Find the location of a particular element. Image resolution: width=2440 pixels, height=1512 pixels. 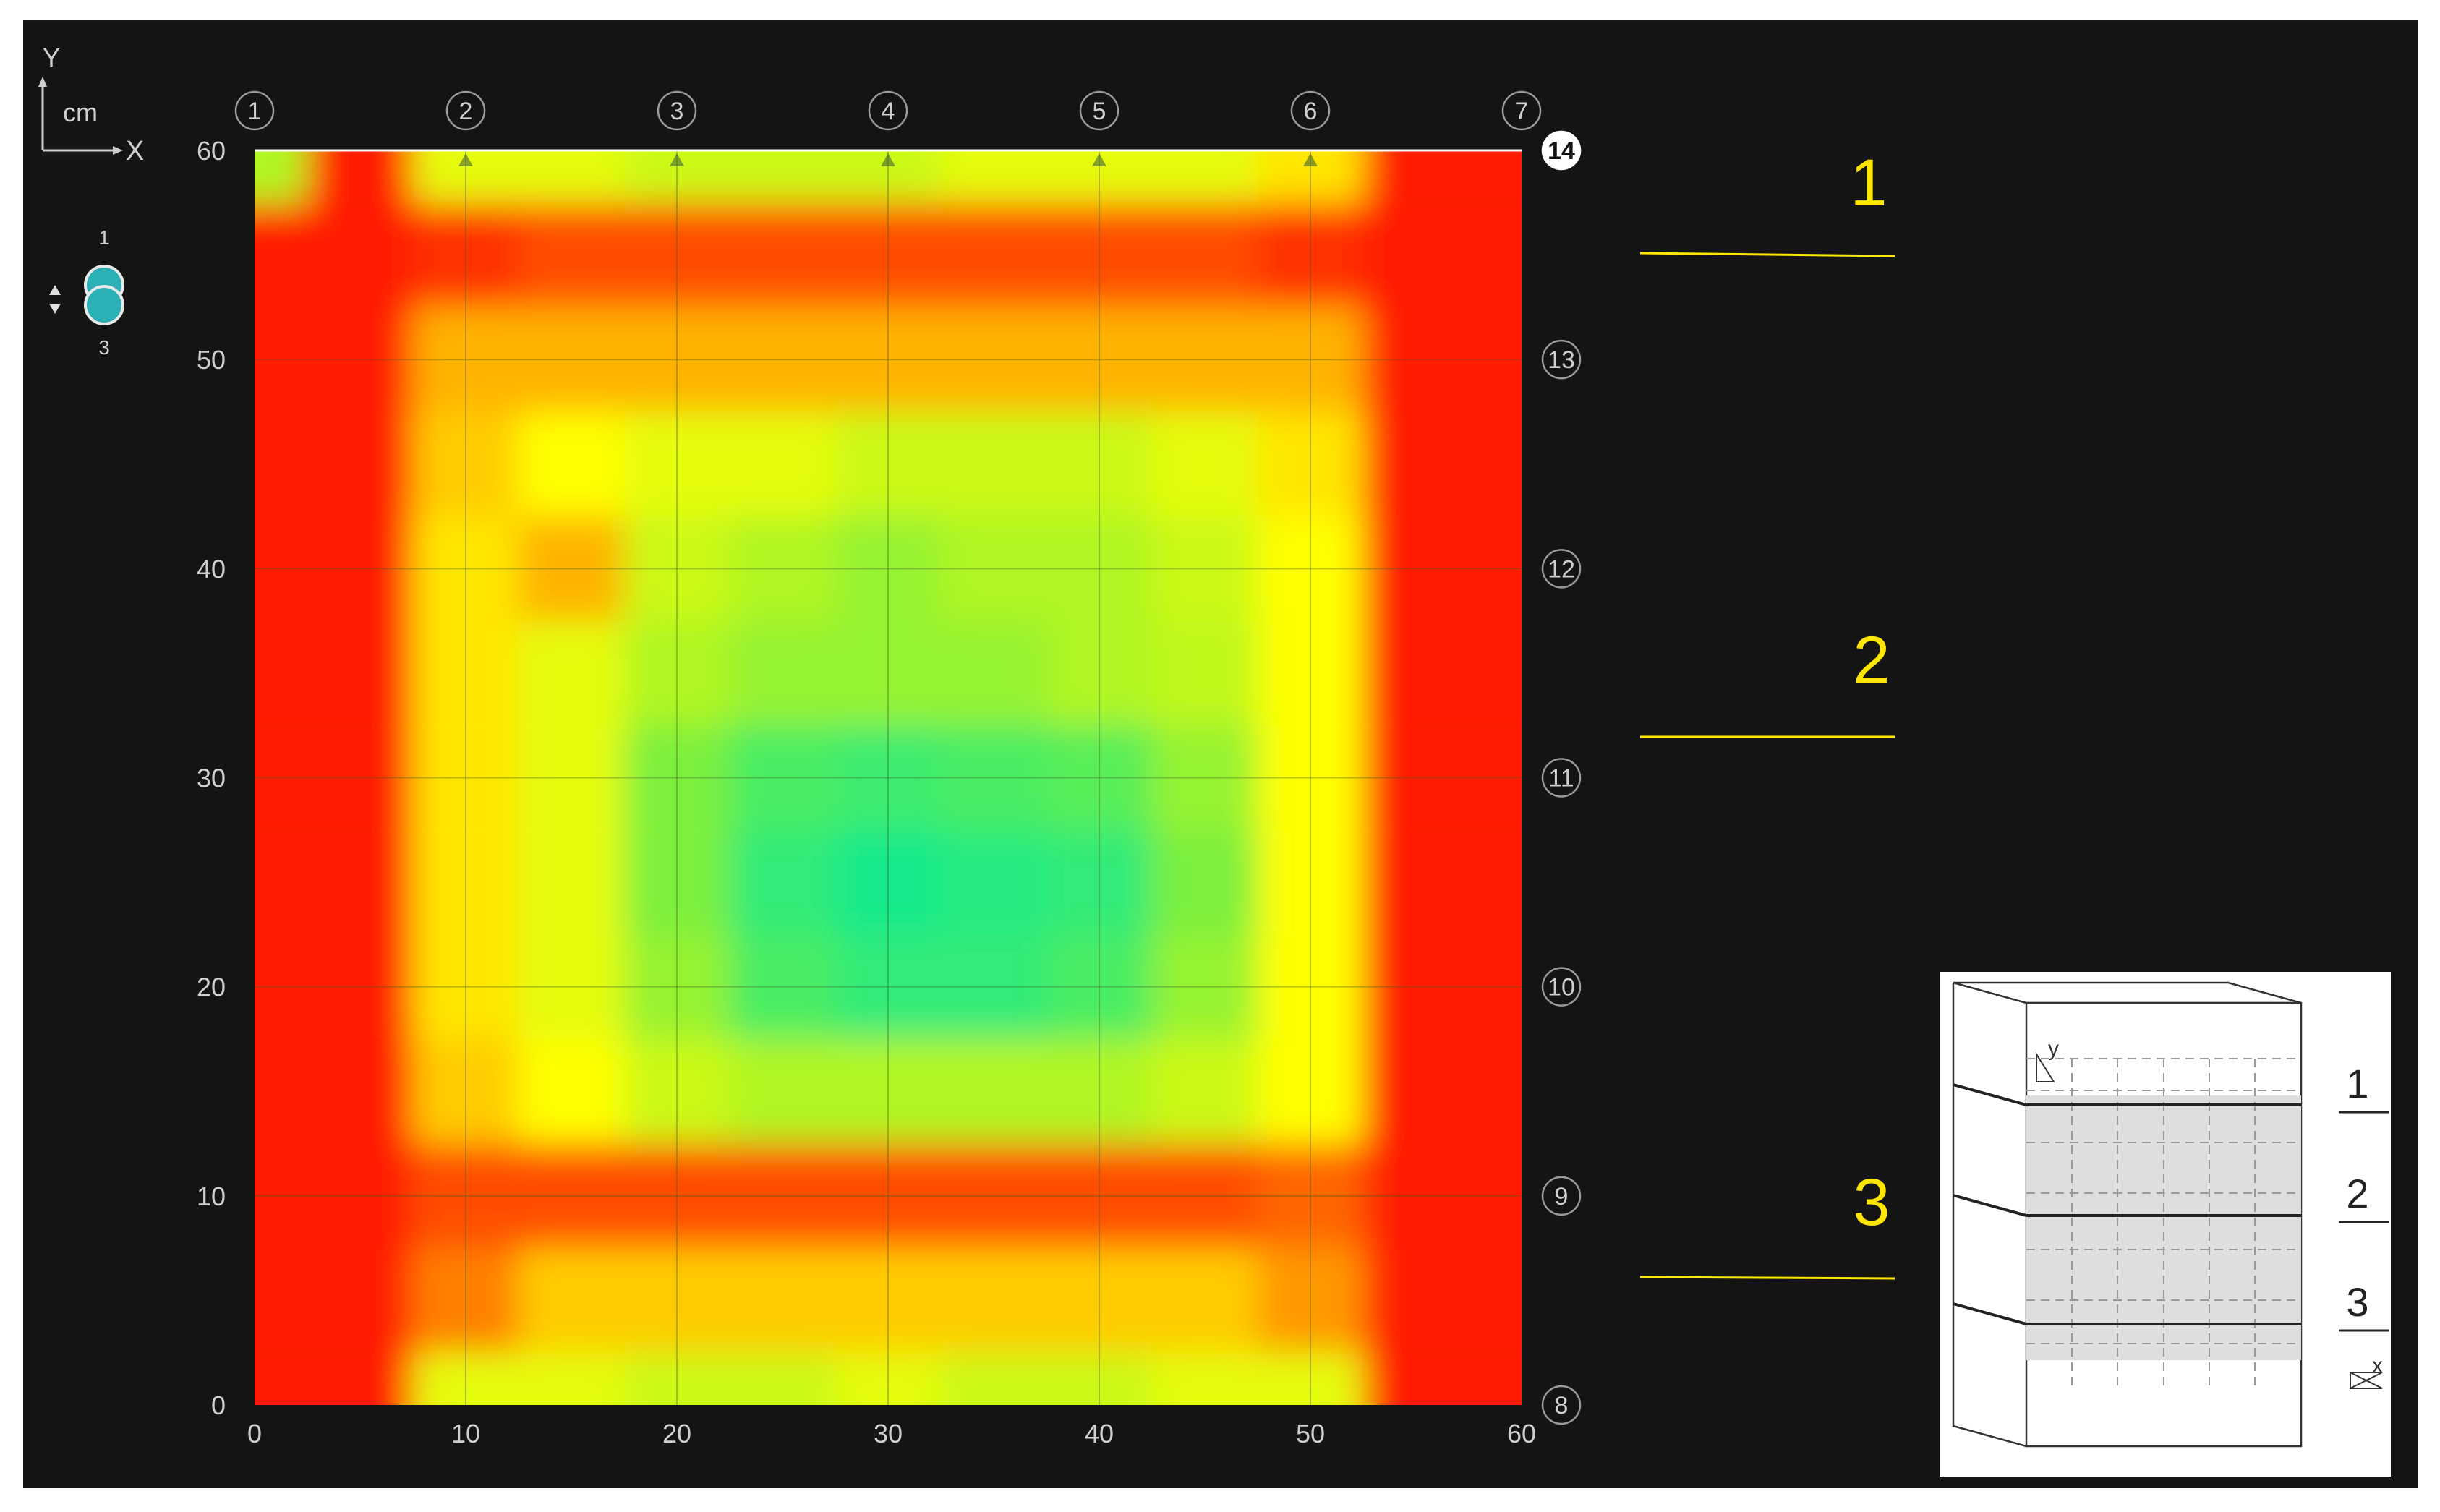

axis-indicator-unit: cm is located at coordinates (80, 112).